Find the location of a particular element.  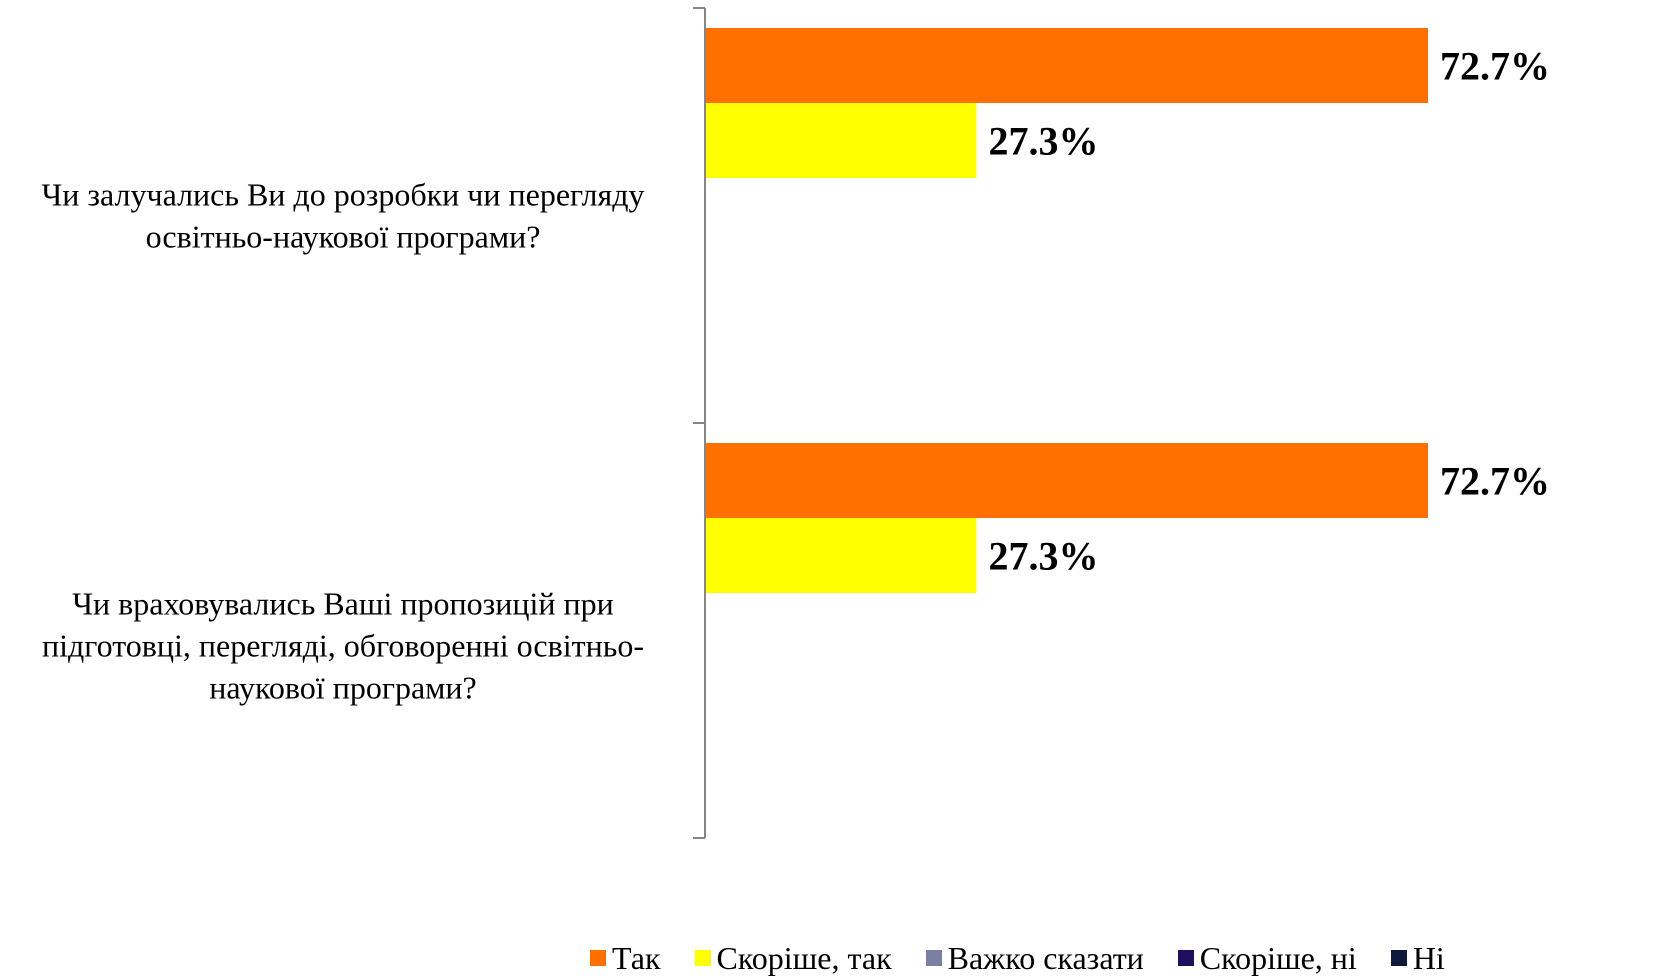

legend-item: Важко сказати is located at coordinates (1034, 958).